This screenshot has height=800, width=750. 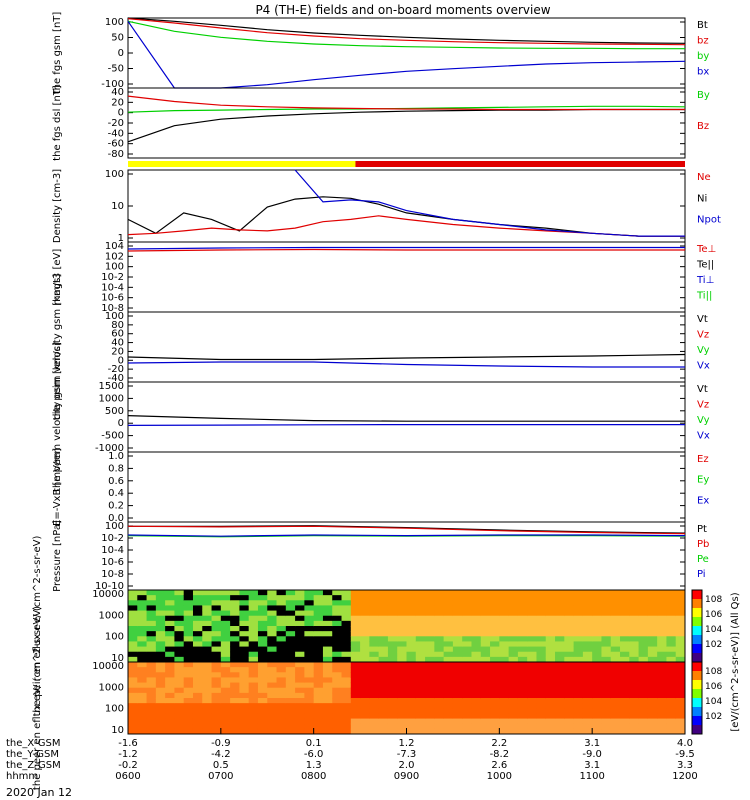 What do you see at coordinates (117, 92) in the screenshot?
I see `y-tick-label: 40` at bounding box center [117, 92].